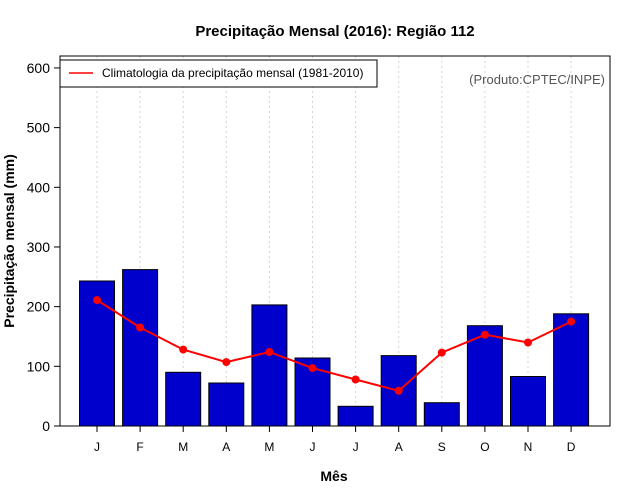  I want to click on x-tick-label: N, so click(528, 447).